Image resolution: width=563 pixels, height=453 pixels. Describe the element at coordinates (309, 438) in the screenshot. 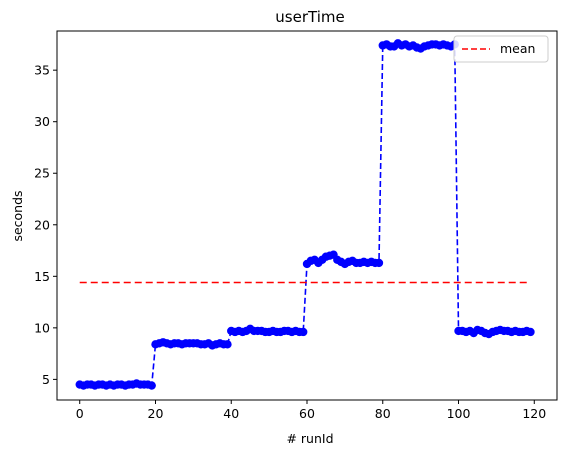

I see `x-axis-label: # runId` at that location.